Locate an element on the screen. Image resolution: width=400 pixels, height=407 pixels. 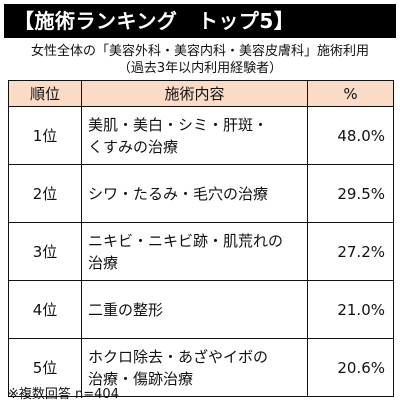
treatment-cell: 美肌・美白・シミ・肝斑・ くすみの治療 is located at coordinates (194, 135).